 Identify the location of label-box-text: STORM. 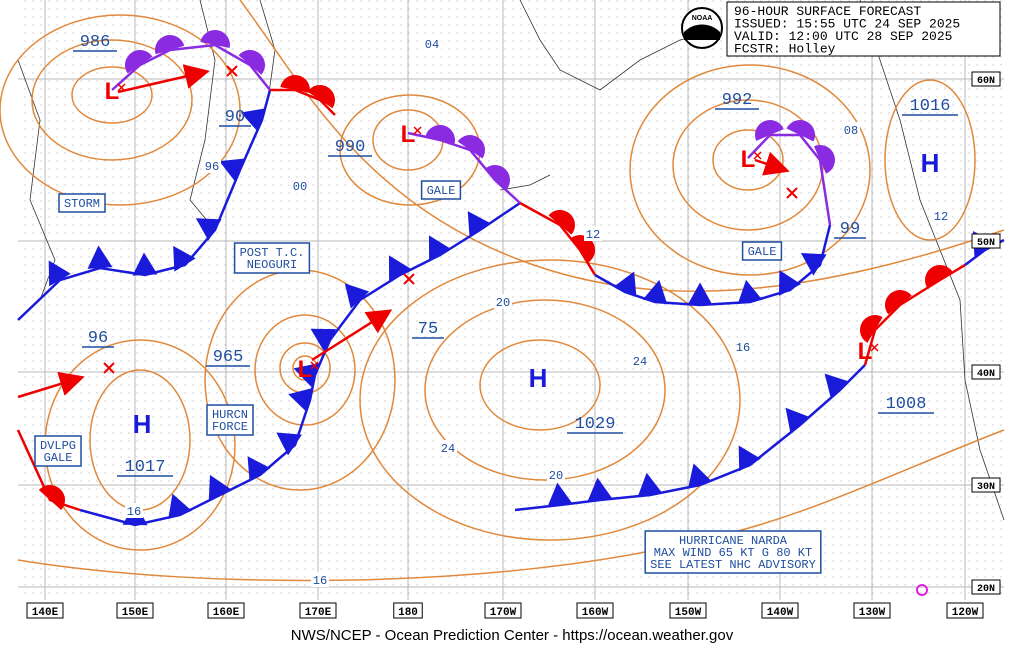
(82, 204).